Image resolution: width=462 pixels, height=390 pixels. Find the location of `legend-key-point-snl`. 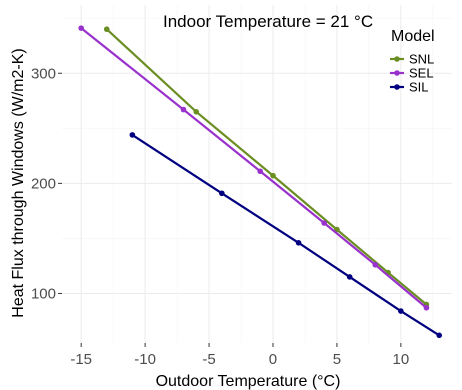

legend-key-point-snl is located at coordinates (397, 59).